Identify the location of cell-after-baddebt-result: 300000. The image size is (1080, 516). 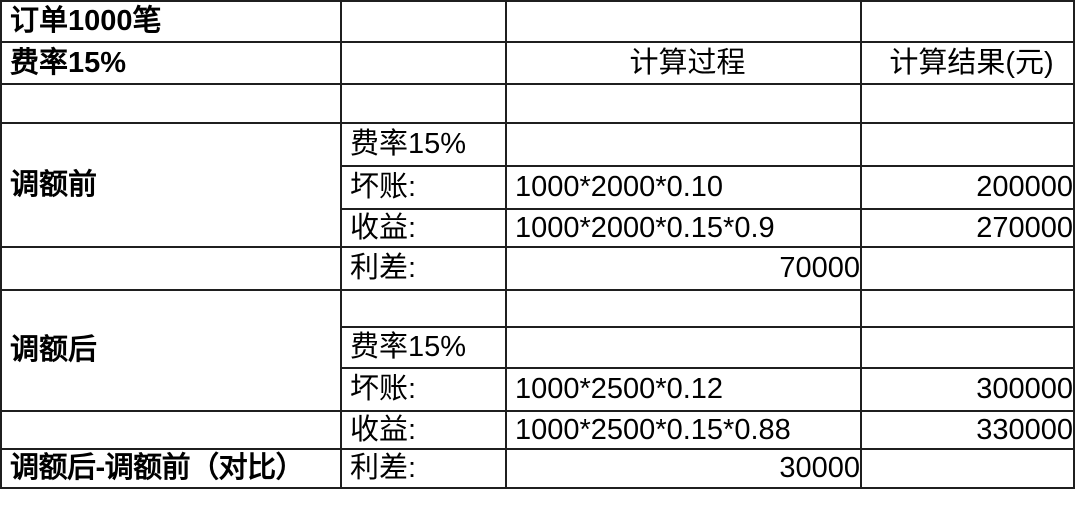
(967, 389).